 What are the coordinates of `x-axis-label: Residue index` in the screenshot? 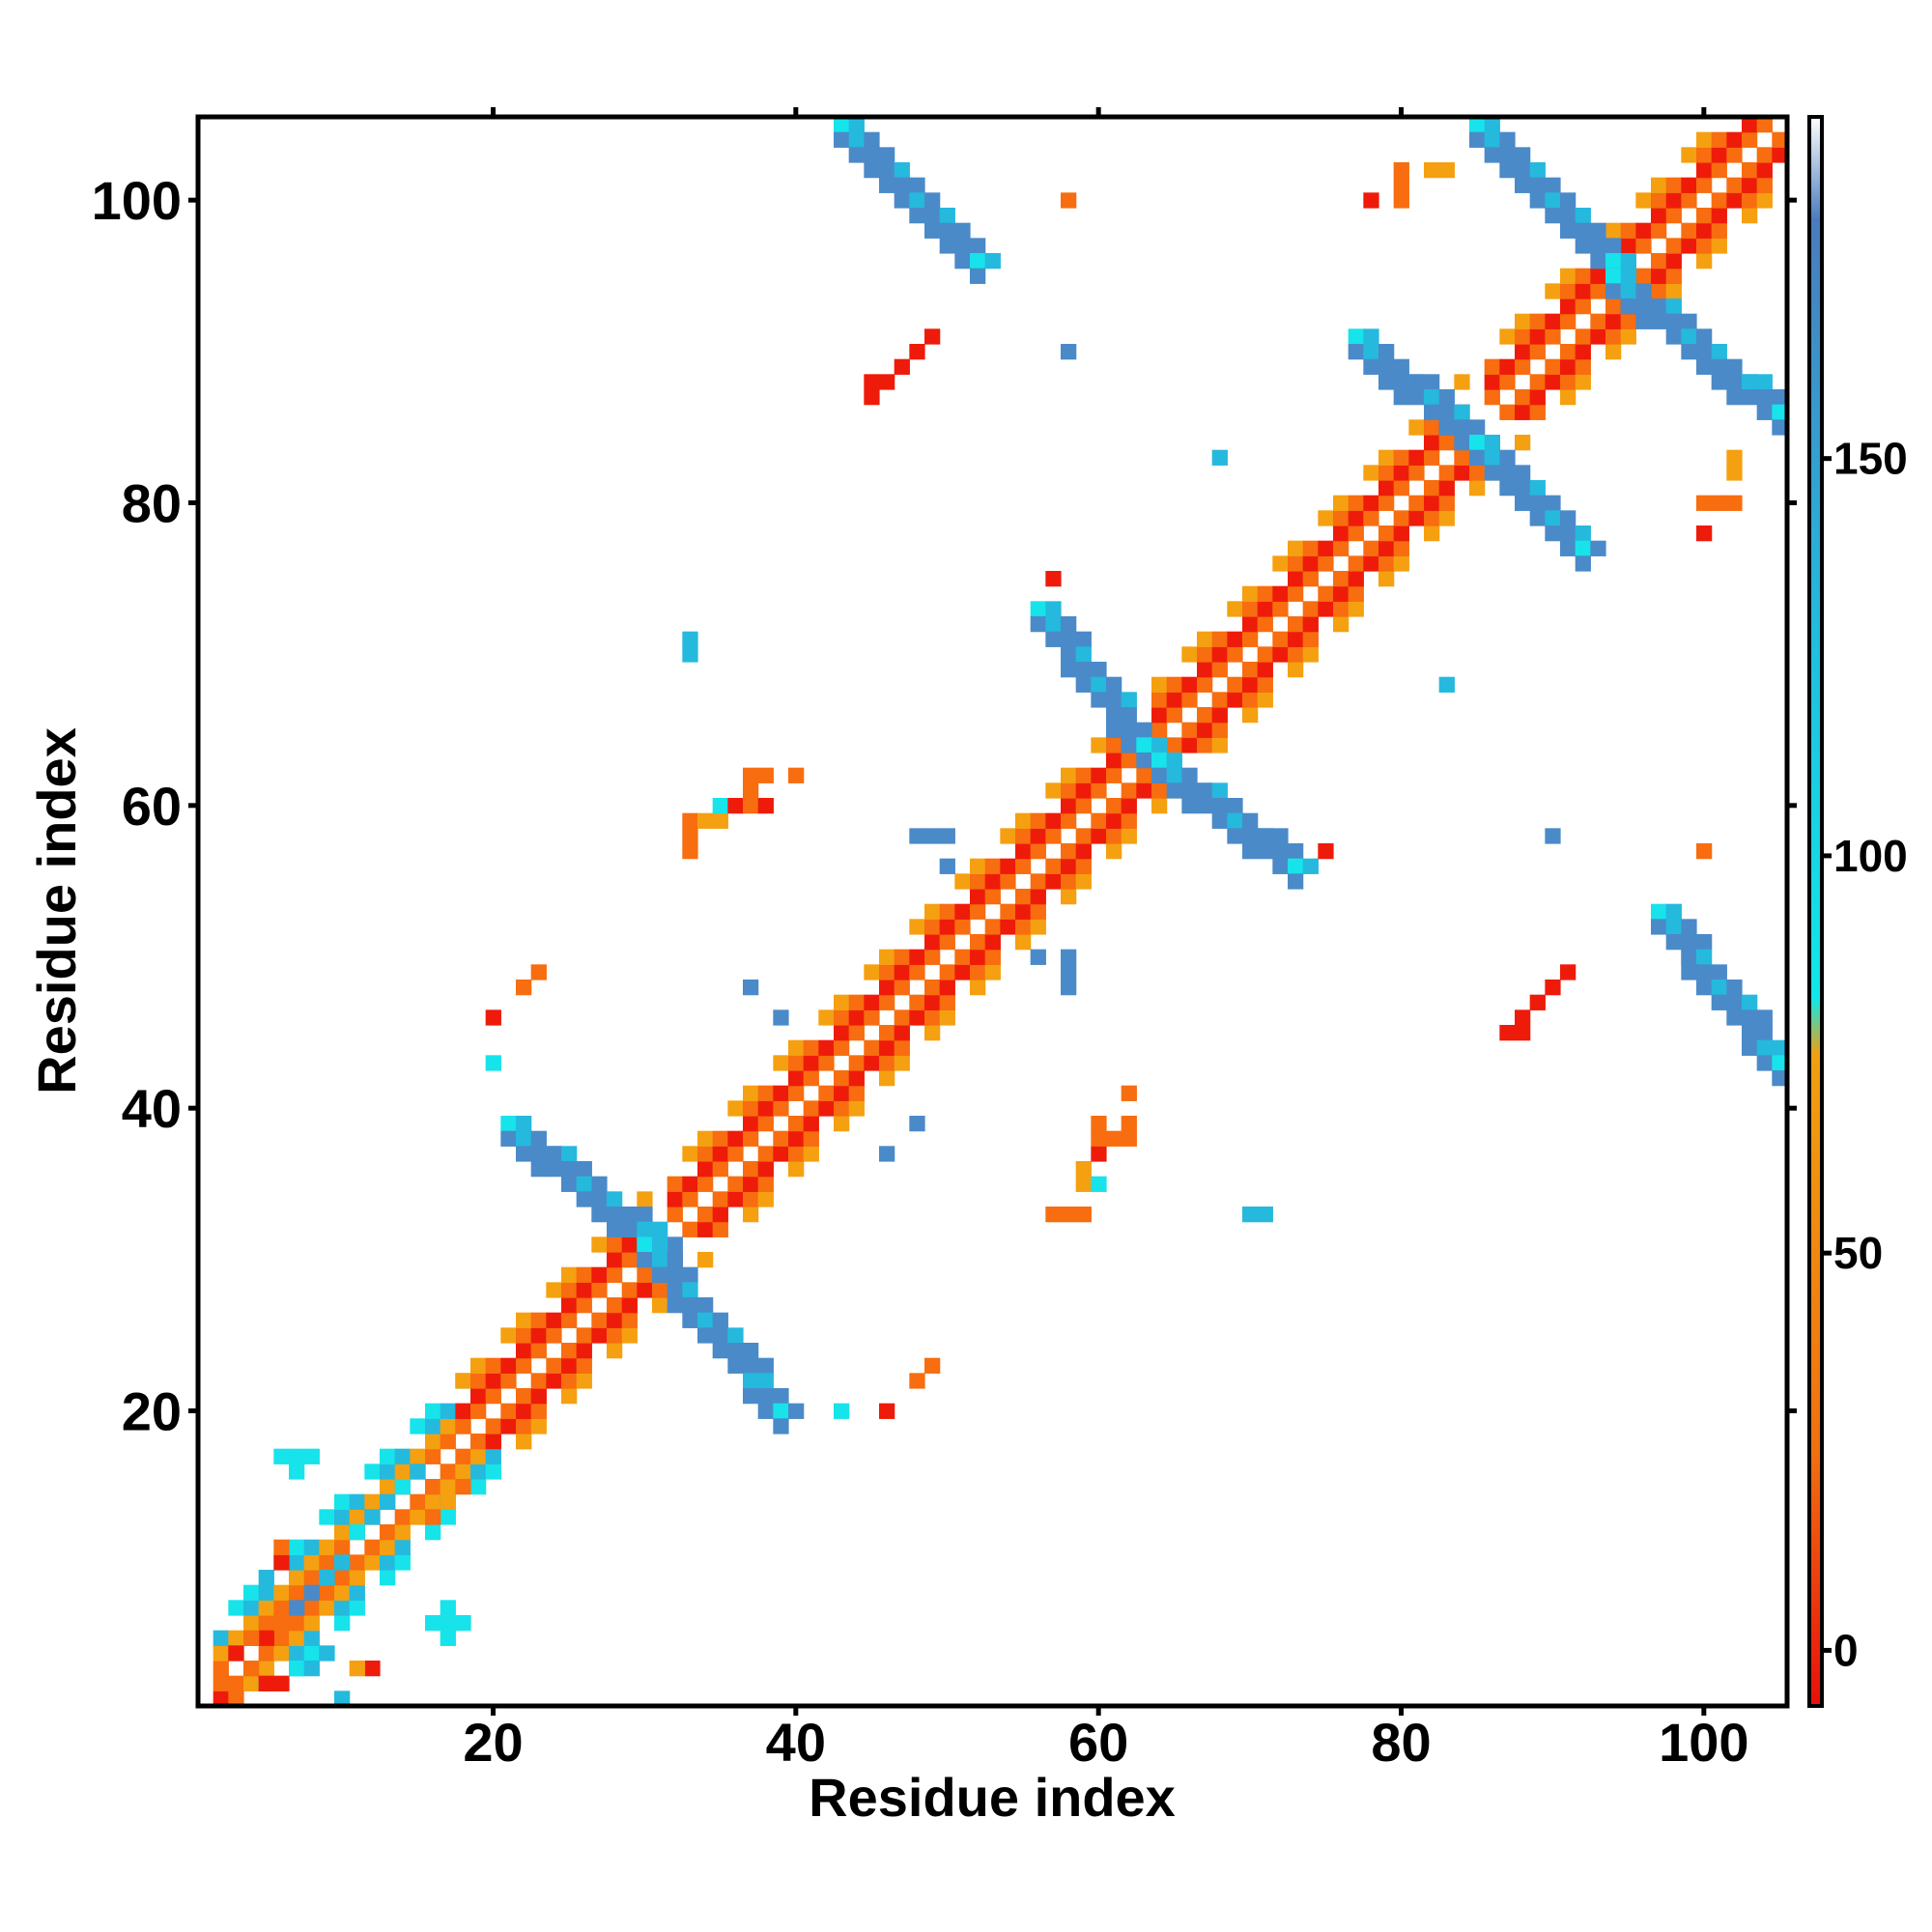 It's located at (992, 1797).